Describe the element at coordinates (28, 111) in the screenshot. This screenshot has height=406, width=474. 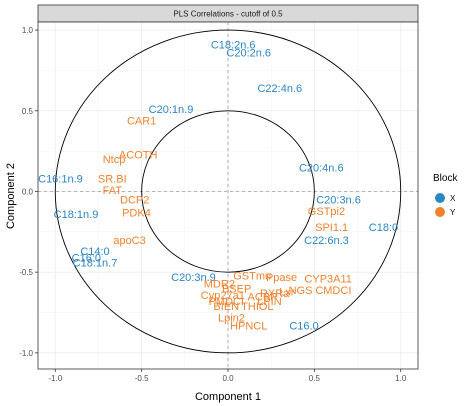
I see `y-tick-label: 0.5` at that location.